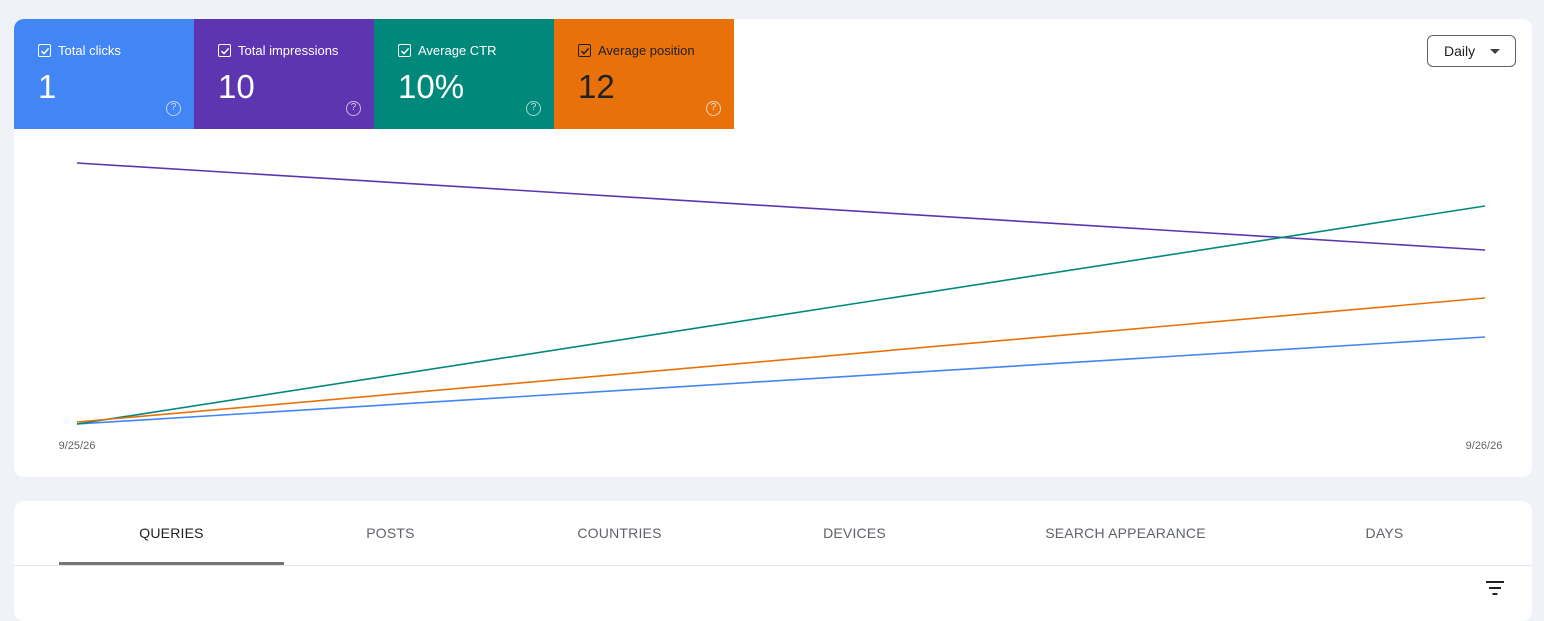  Describe the element at coordinates (1495, 51) in the screenshot. I see `caret-down-icon` at that location.